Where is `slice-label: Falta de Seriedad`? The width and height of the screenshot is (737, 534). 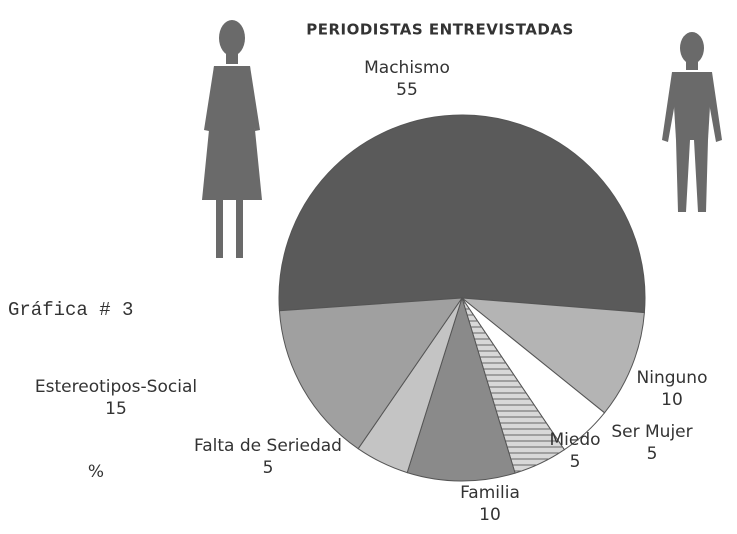
slice-label: Falta de Seriedad is located at coordinates (268, 446).